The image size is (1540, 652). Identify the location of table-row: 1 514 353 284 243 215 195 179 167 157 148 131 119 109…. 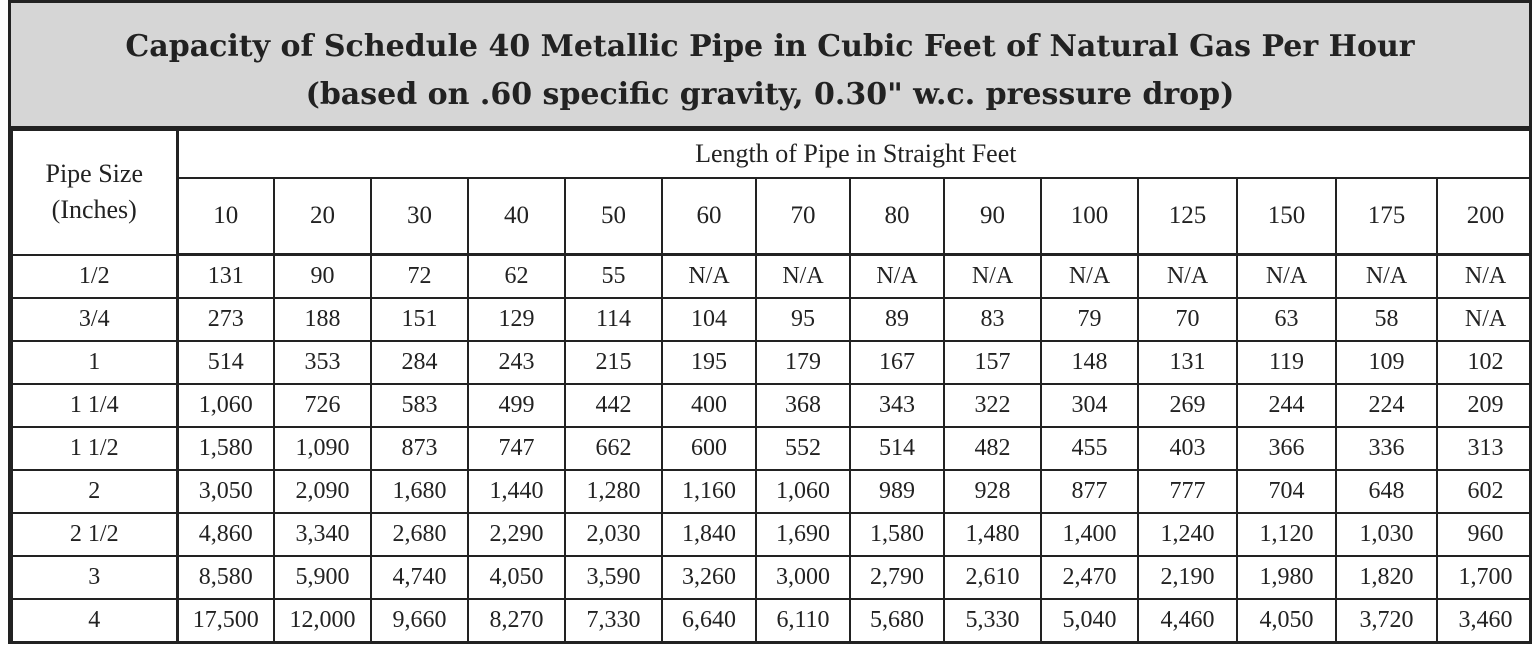
(770, 362).